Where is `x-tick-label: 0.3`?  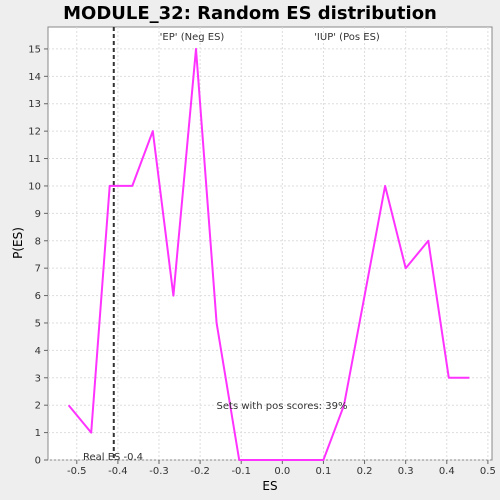
x-tick-label: 0.3 is located at coordinates (406, 471).